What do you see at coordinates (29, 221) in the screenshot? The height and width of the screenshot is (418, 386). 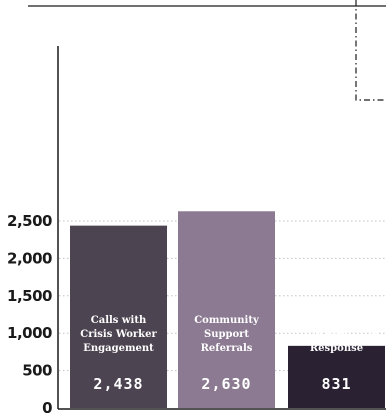 I see `y-tick-label: 2,500` at bounding box center [29, 221].